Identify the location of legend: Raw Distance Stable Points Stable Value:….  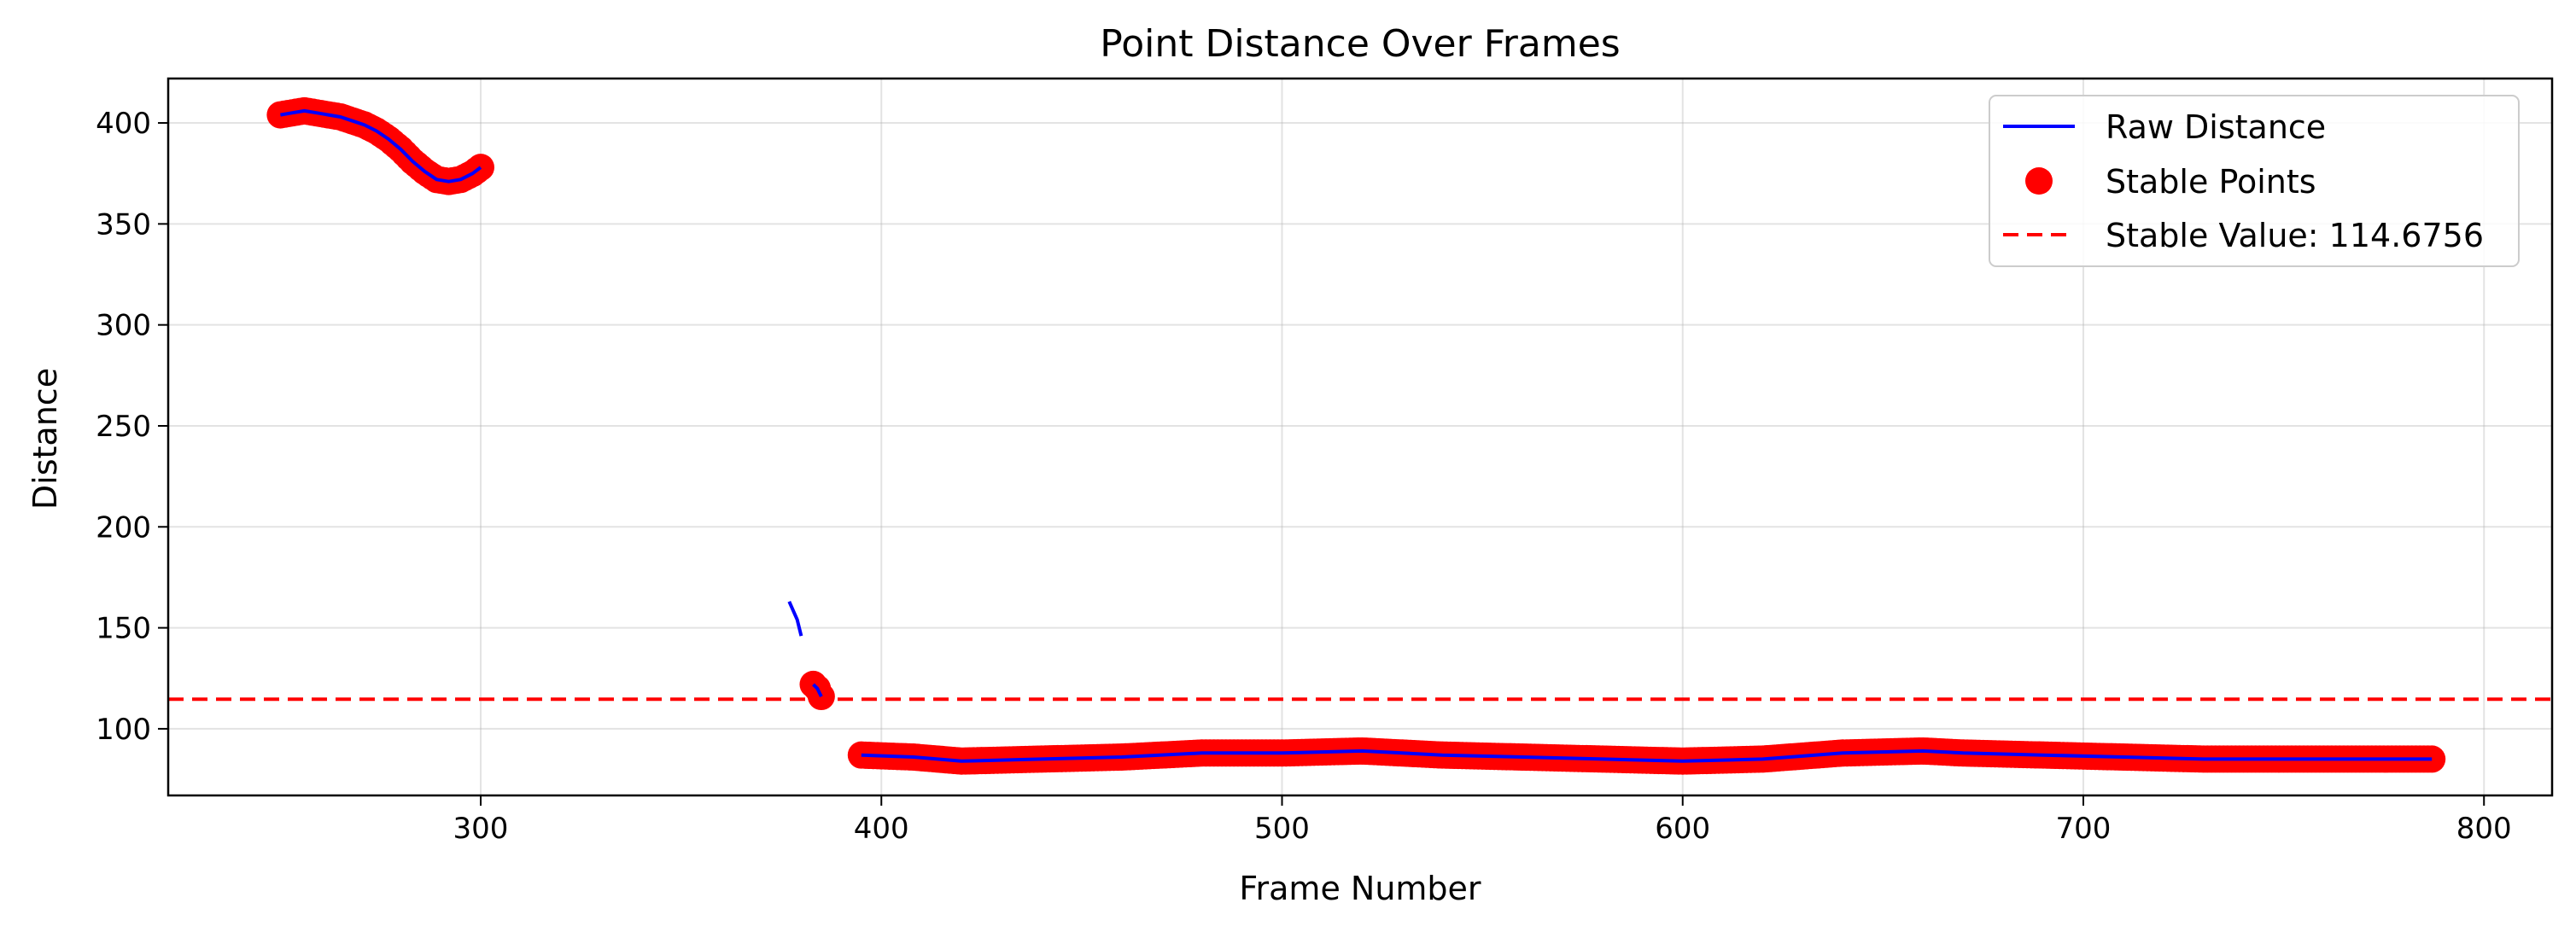
(2254, 181).